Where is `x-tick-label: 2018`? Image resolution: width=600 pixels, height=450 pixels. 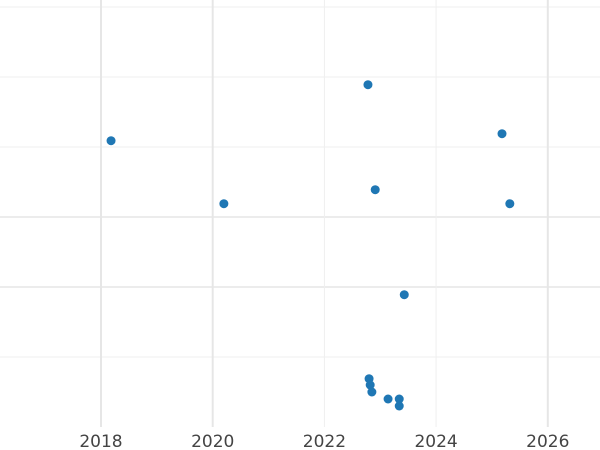 x-tick-label: 2018 is located at coordinates (100, 441).